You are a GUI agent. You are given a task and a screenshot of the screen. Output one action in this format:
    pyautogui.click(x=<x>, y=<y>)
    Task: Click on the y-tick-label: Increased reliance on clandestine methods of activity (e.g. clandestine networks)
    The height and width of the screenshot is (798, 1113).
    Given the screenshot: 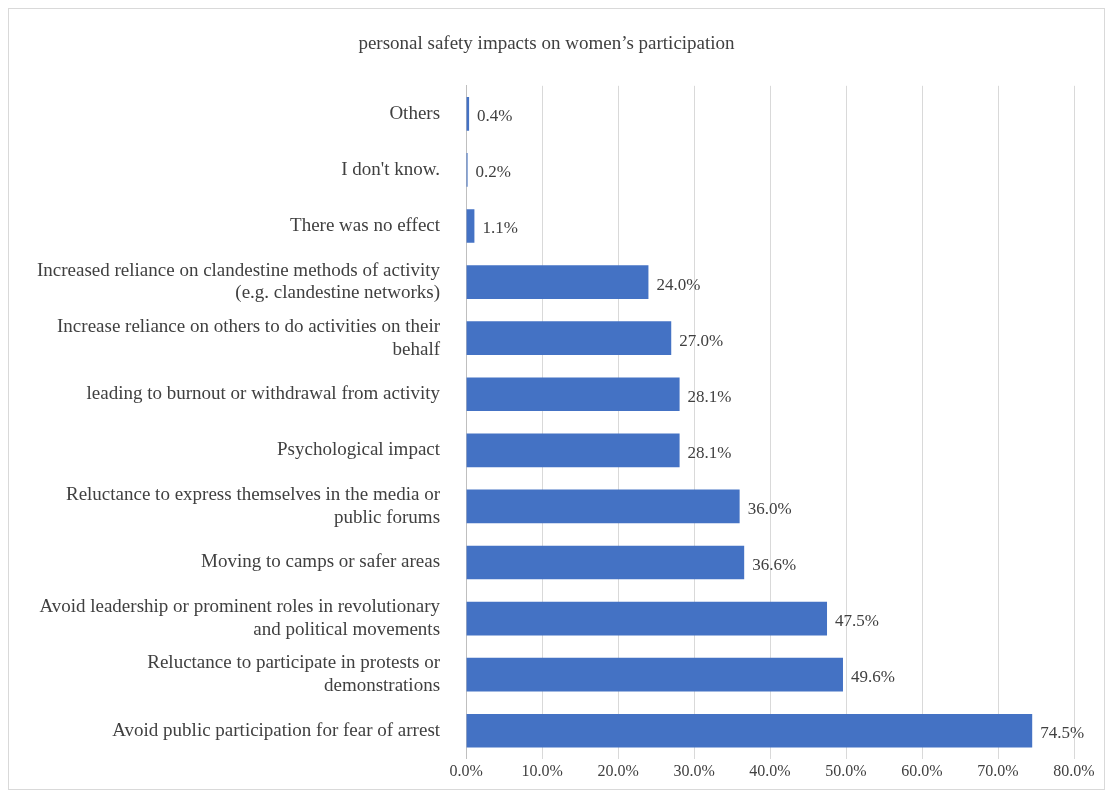 What is the action you would take?
    pyautogui.click(x=238, y=281)
    